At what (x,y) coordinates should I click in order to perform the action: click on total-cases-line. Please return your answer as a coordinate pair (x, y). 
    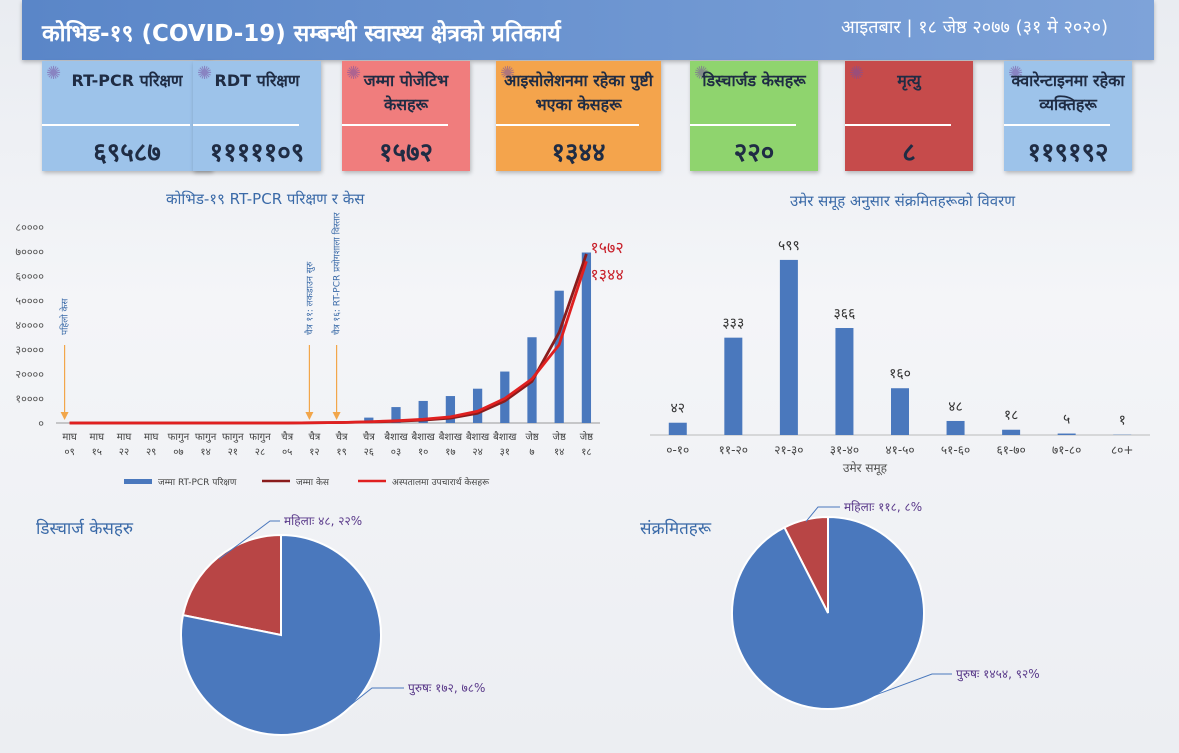
    Looking at the image, I should click on (328, 339).